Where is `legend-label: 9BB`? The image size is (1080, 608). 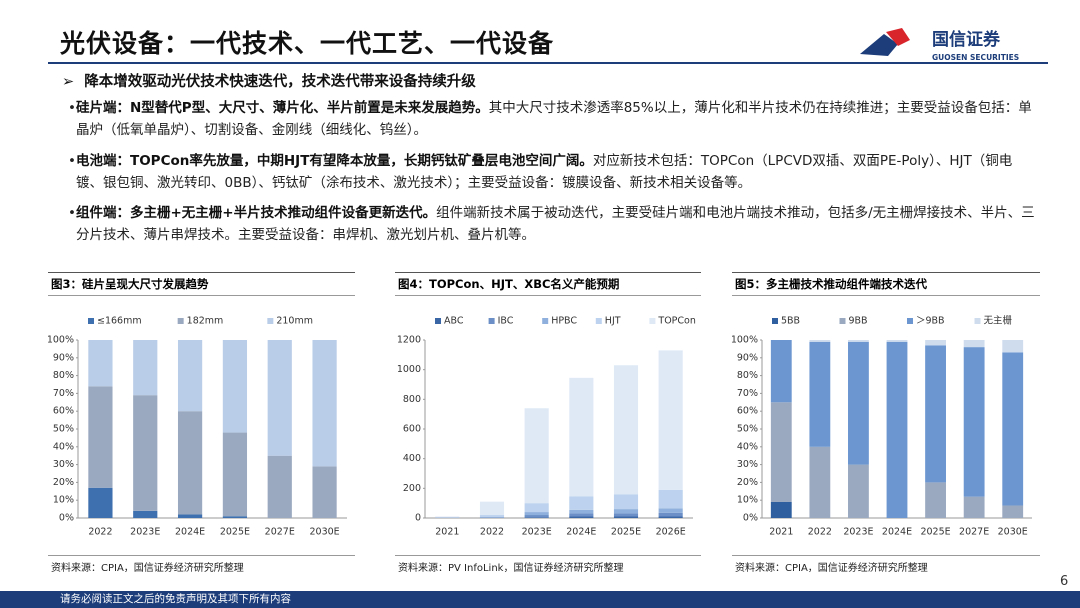
legend-label: 9BB is located at coordinates (858, 321).